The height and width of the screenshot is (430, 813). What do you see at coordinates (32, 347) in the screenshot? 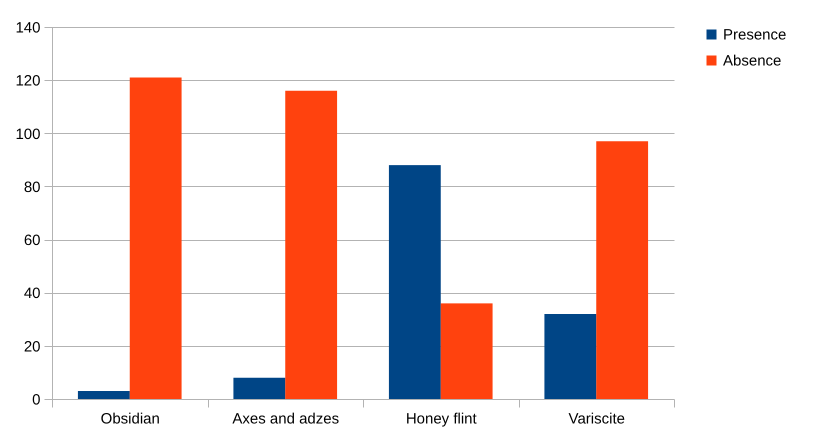
I see `y-tick-label: 20` at bounding box center [32, 347].